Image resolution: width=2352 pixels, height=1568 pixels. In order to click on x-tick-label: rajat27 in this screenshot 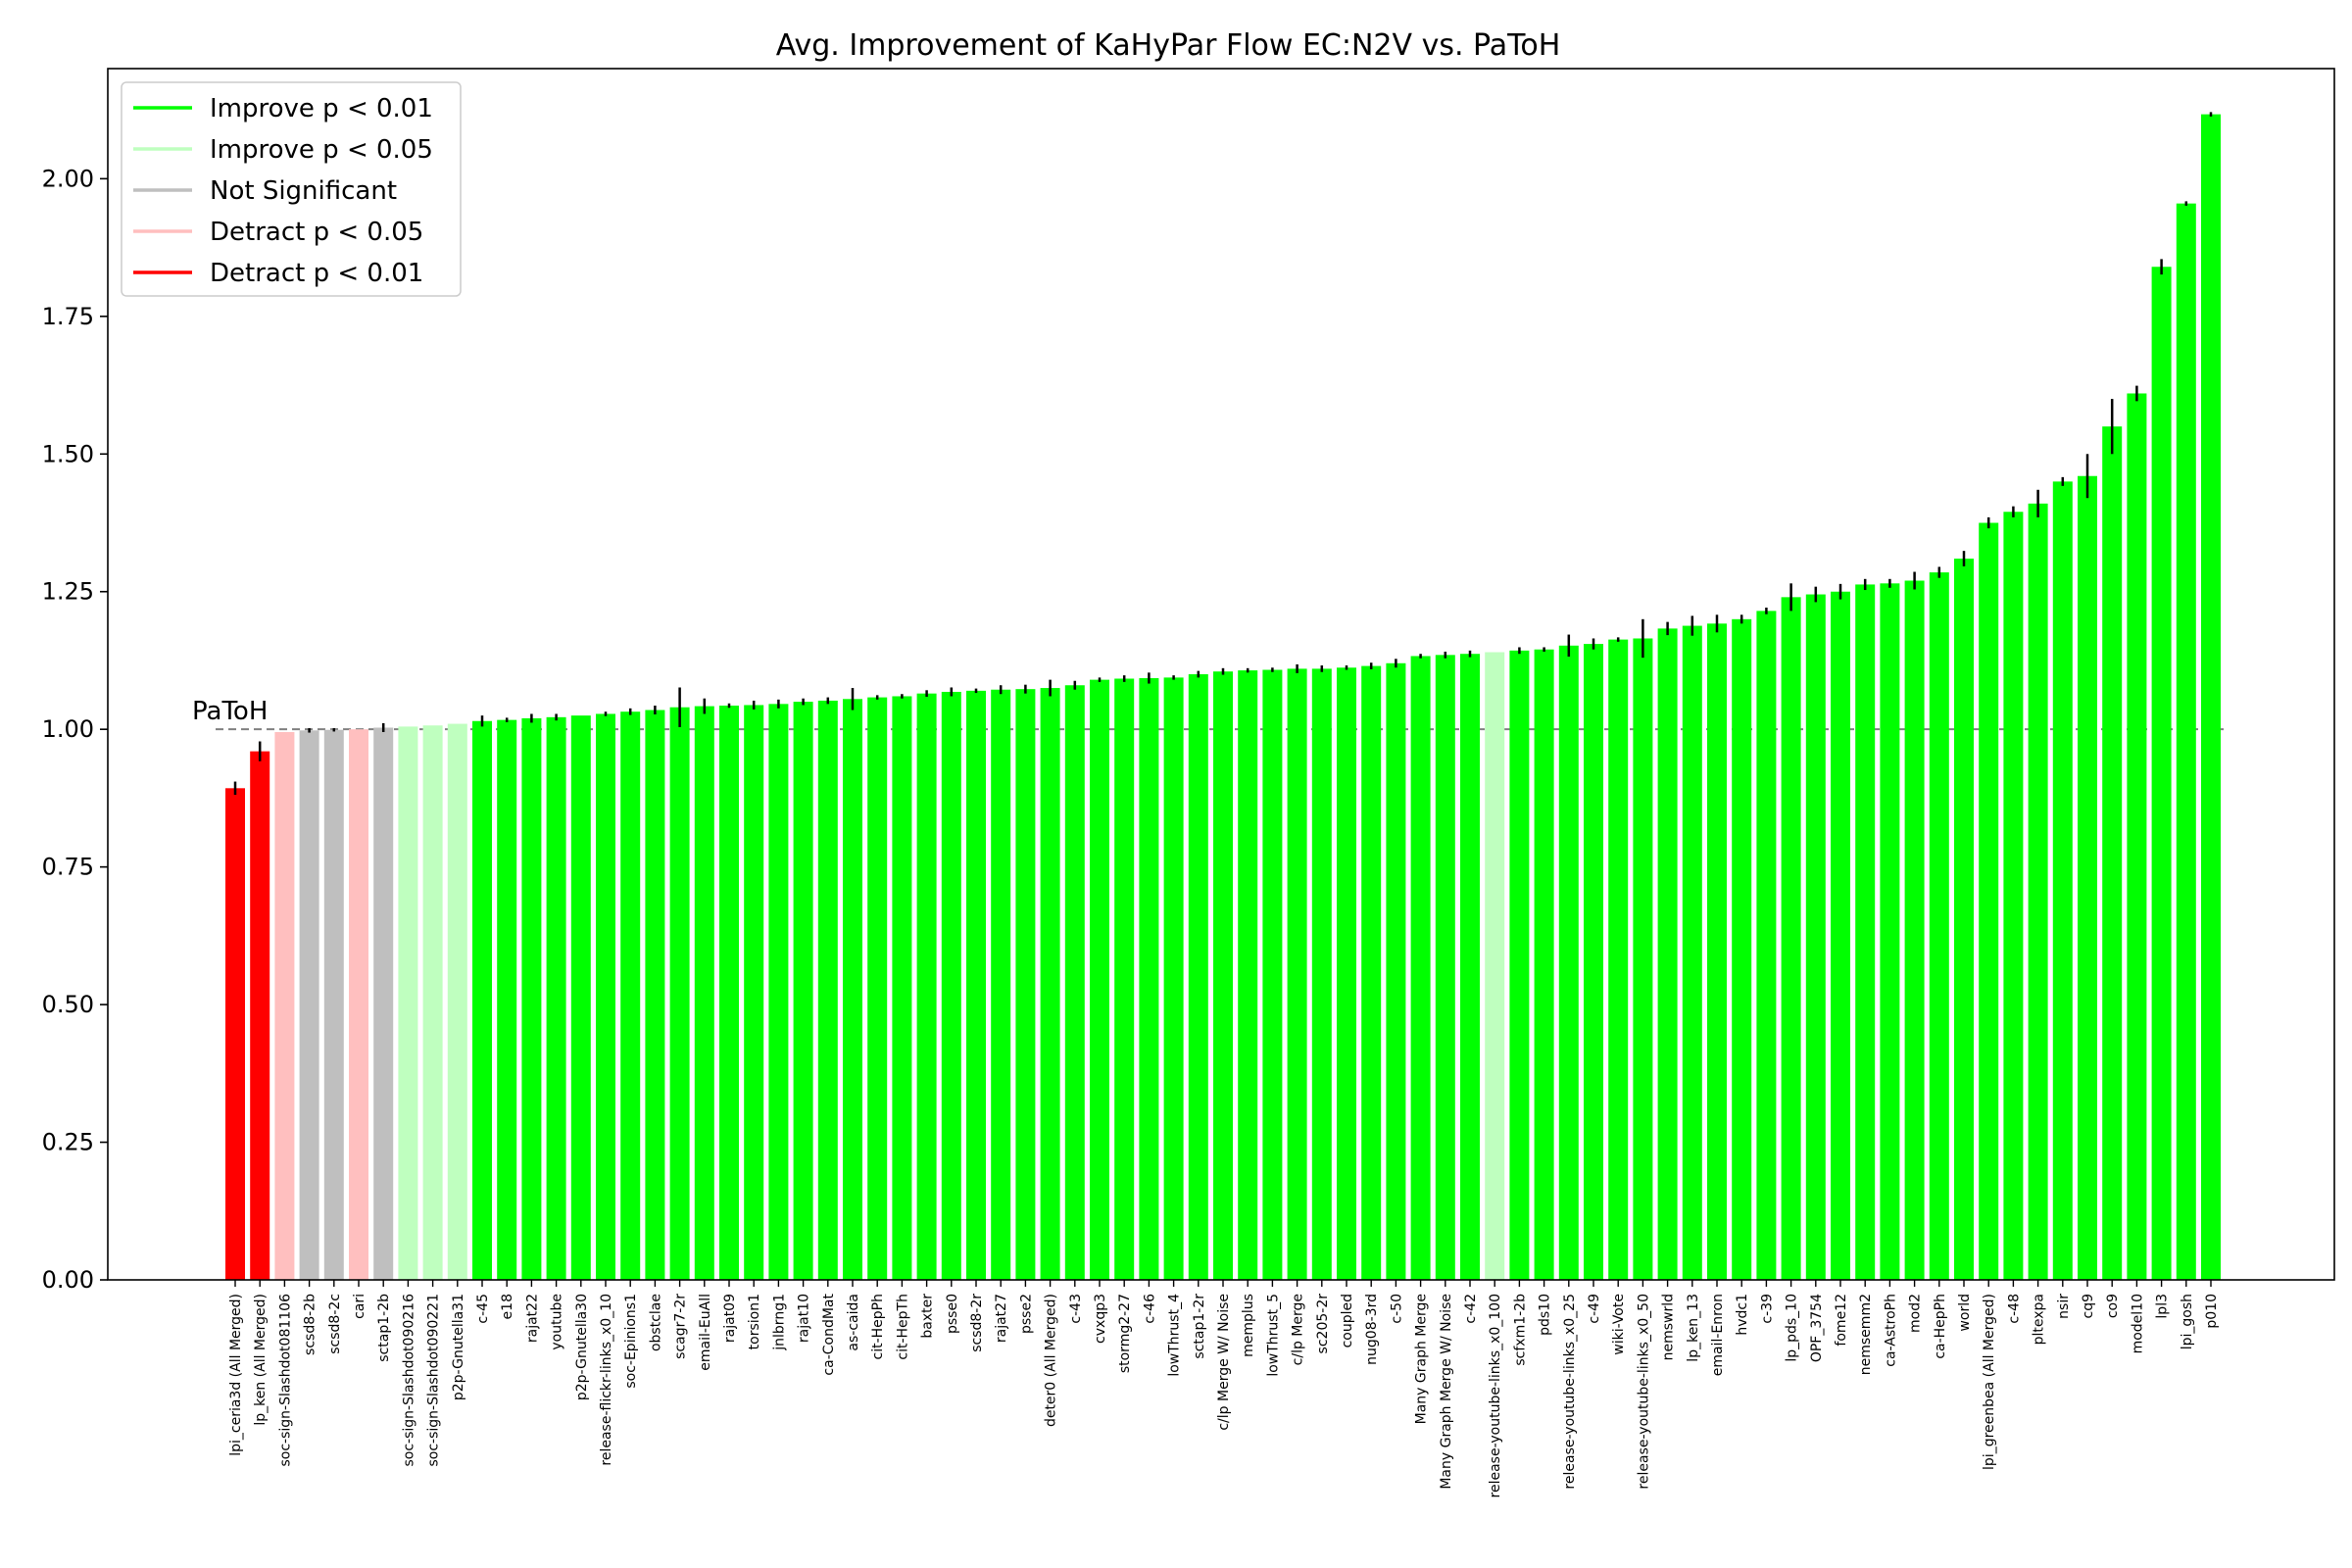, I will do `click(1001, 1318)`.